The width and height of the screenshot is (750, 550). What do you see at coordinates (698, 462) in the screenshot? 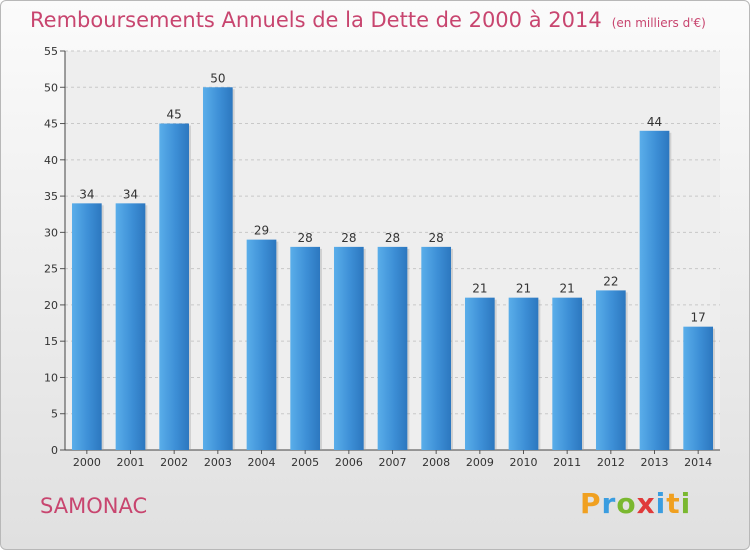
I see `x-tick-label: 2014` at bounding box center [698, 462].